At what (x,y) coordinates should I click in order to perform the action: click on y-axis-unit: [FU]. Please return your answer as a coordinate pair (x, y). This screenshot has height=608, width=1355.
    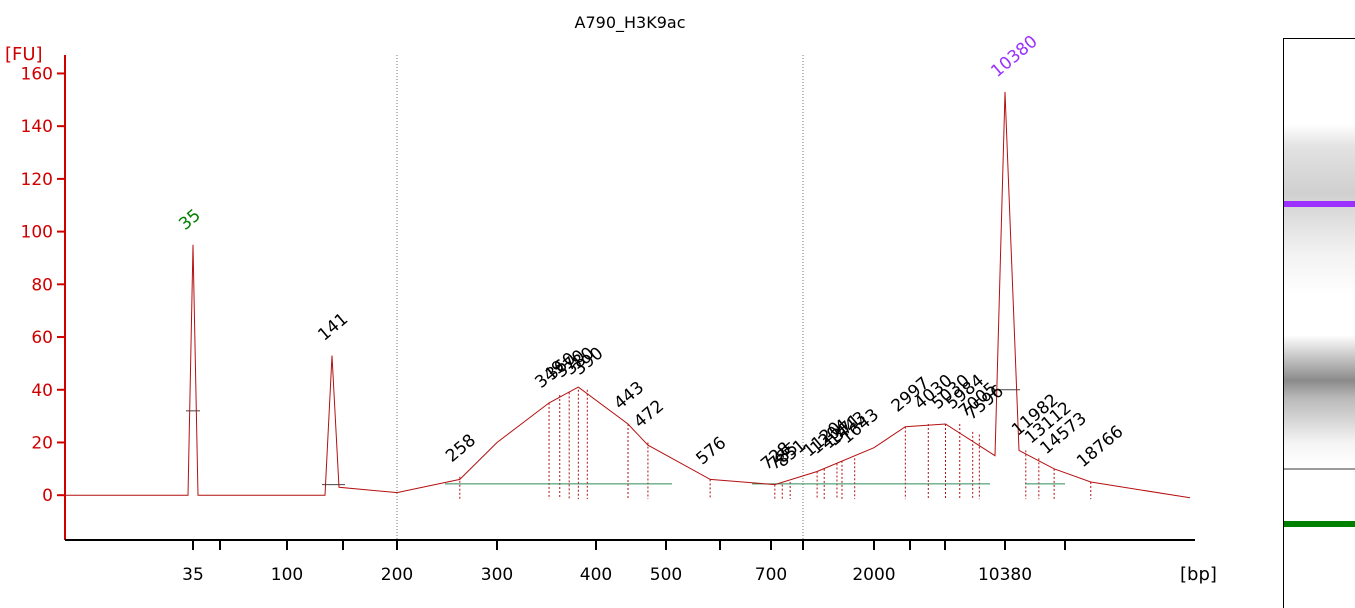
    Looking at the image, I should click on (24, 54).